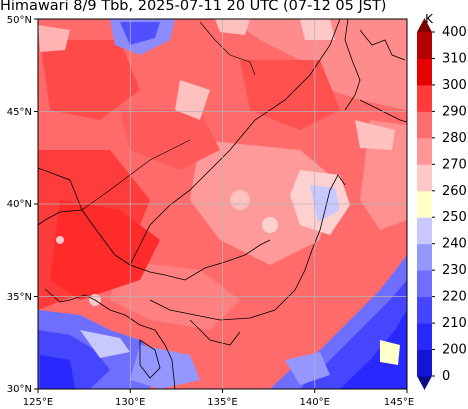 This screenshot has height=409, width=468. What do you see at coordinates (399, 402) in the screenshot?
I see `x-tick-label: 145°E` at bounding box center [399, 402].